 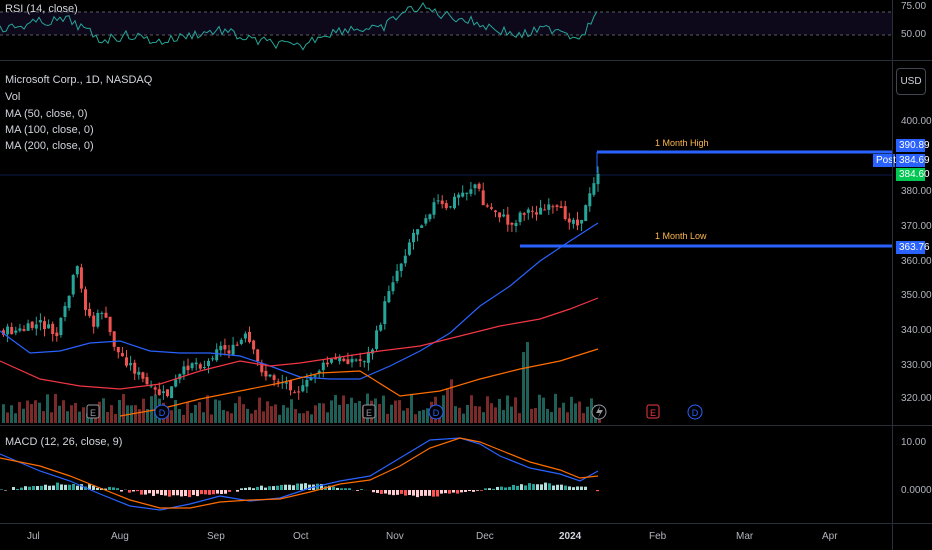 I want to click on macd-legend: MACD (12, 26, close, 9), so click(x=64, y=442).